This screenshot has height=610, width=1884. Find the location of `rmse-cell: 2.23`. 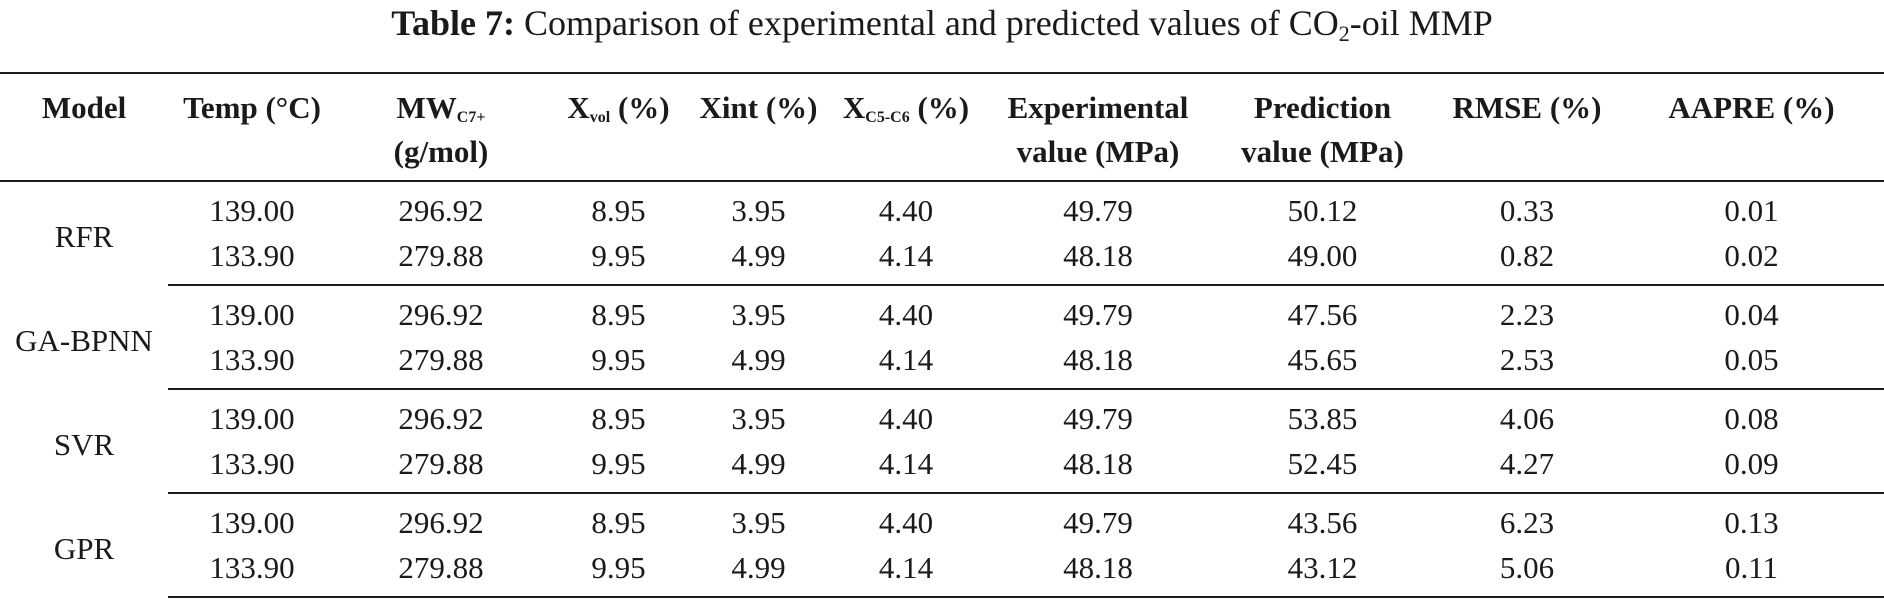

rmse-cell: 2.23 is located at coordinates (1527, 314).